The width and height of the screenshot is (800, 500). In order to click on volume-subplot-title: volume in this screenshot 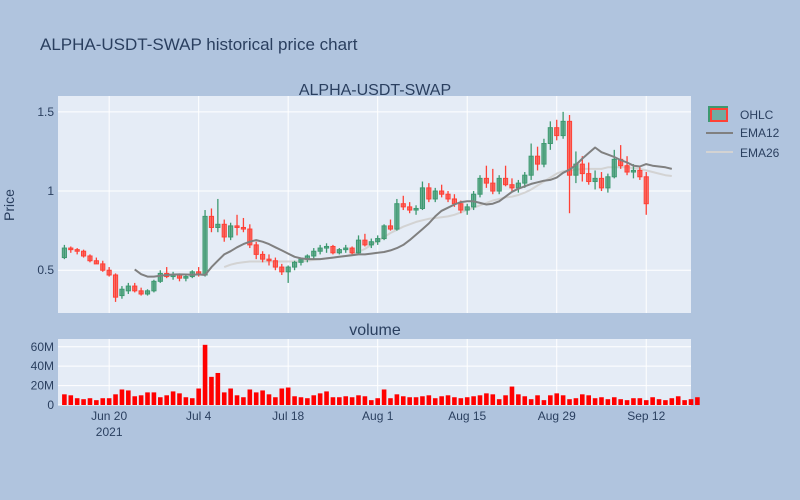, I will do `click(375, 330)`.